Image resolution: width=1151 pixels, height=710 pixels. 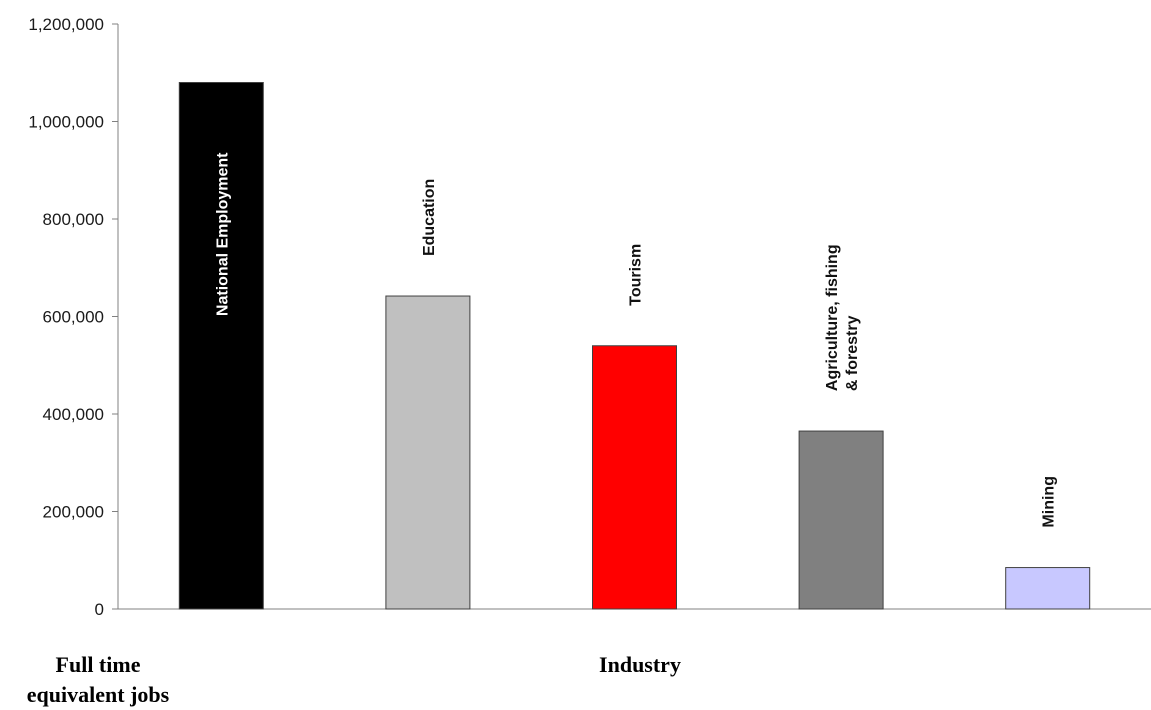 What do you see at coordinates (1049, 502) in the screenshot?
I see `bar-label: Mining` at bounding box center [1049, 502].